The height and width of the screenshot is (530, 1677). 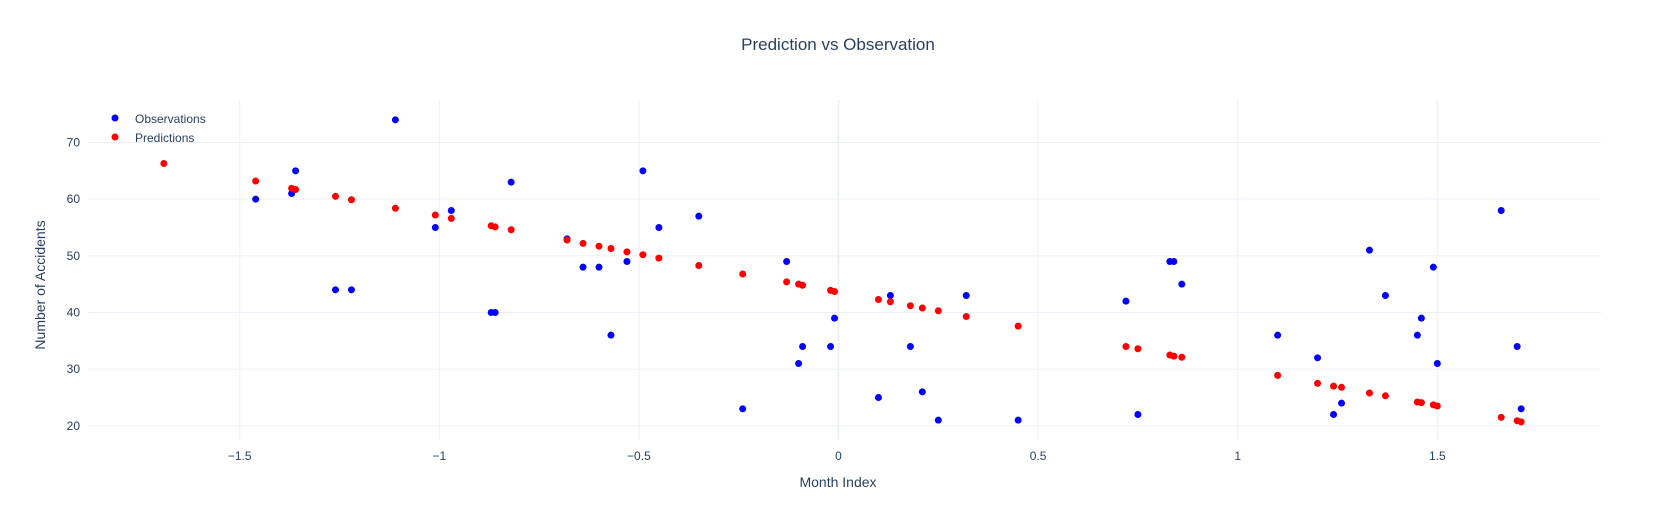 What do you see at coordinates (164, 138) in the screenshot?
I see `legend-label-predictions: Predictions` at bounding box center [164, 138].